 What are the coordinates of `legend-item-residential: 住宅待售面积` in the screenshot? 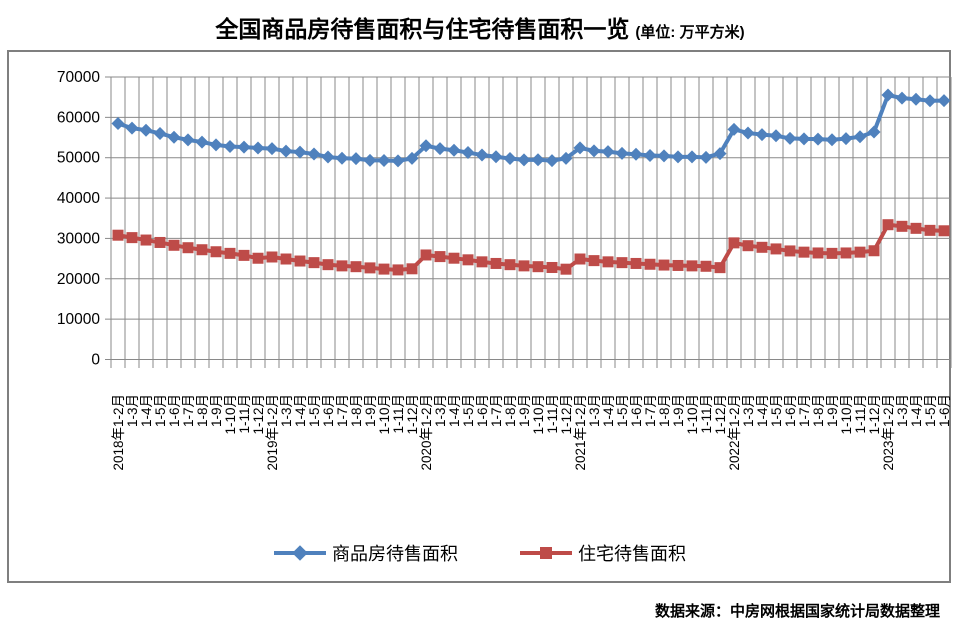 It's located at (603, 553).